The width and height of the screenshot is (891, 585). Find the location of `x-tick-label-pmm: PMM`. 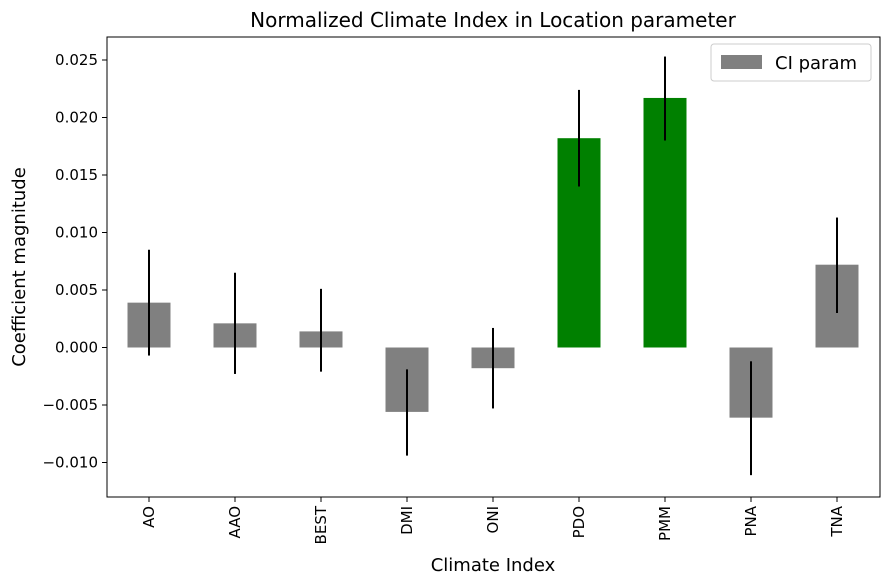

x-tick-label-pmm: PMM is located at coordinates (665, 523).